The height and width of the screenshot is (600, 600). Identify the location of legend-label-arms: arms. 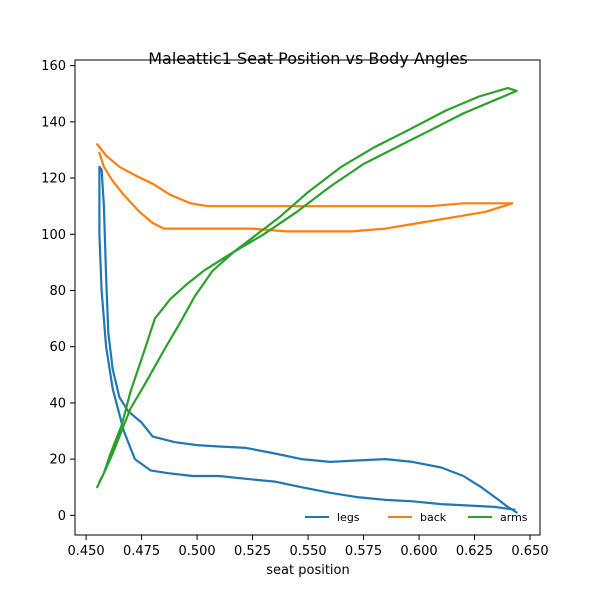
(514, 517).